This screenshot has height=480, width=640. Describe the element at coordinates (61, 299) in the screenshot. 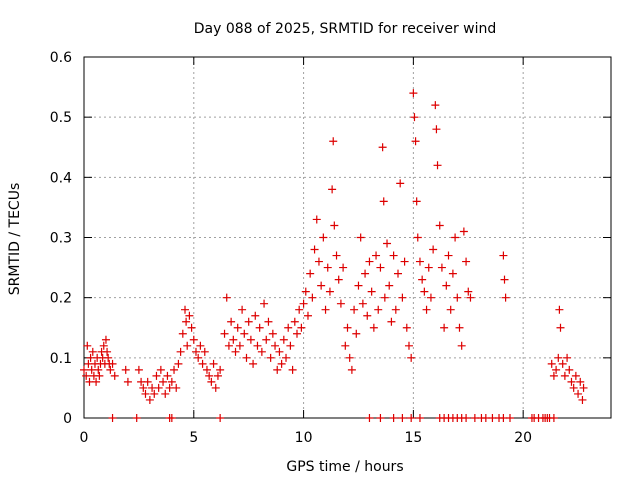

I see `y-tick-label: 0.2` at that location.